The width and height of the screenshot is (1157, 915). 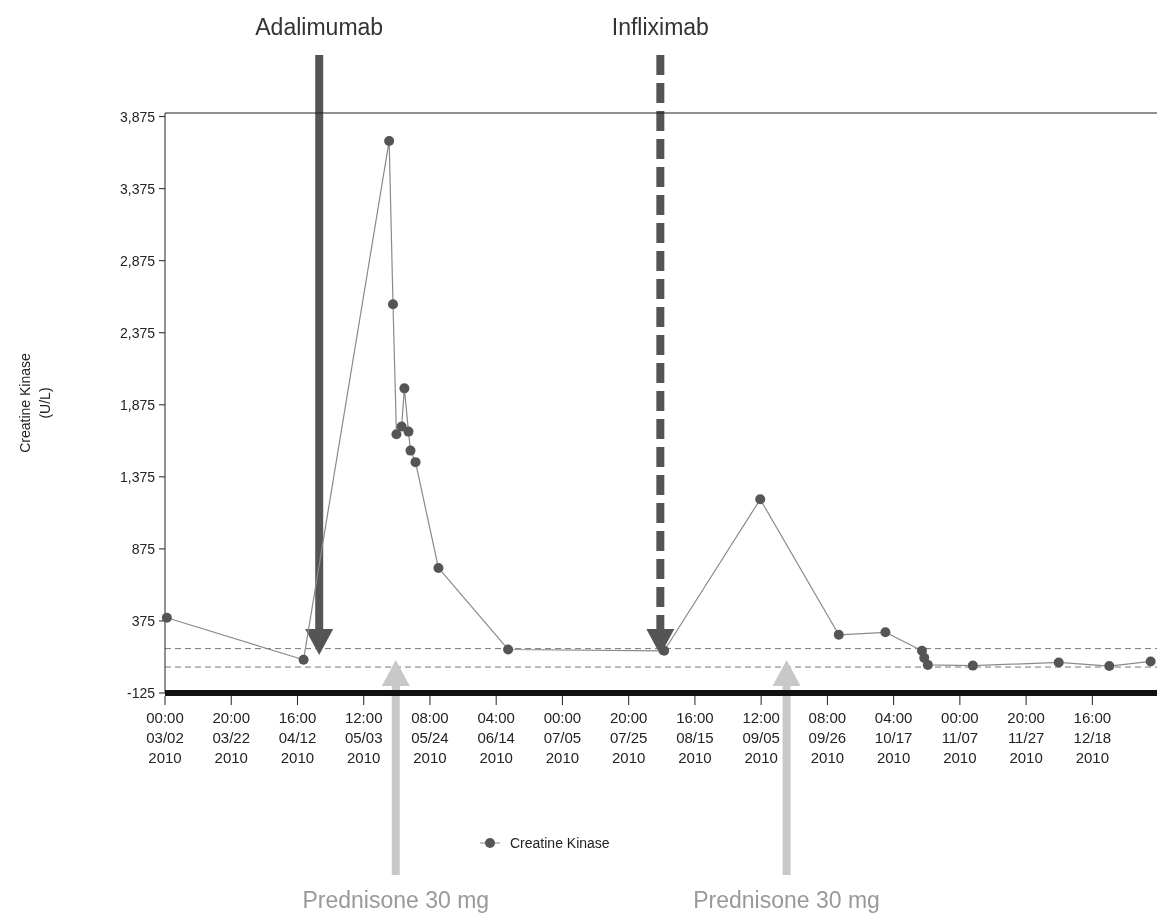 What do you see at coordinates (363, 737) in the screenshot?
I see `x-tick-label: 12:00 05/03 2010` at bounding box center [363, 737].